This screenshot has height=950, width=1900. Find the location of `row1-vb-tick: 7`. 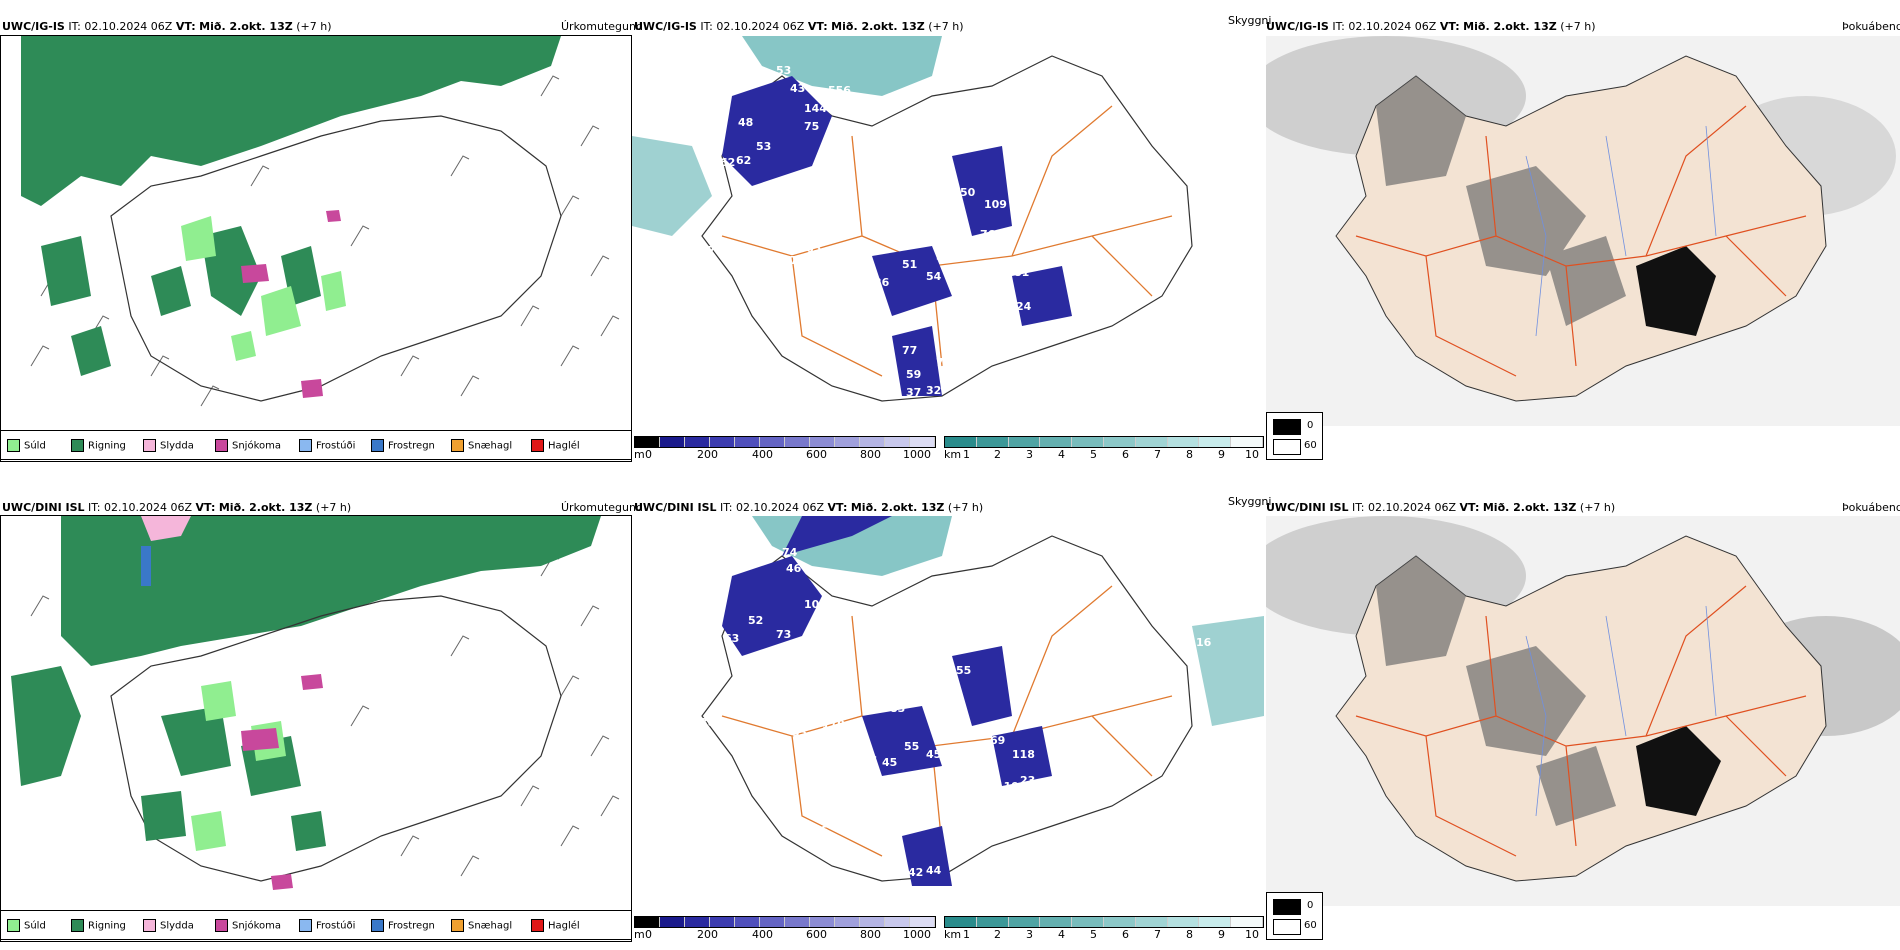

row1-vb-tick: 7 is located at coordinates (1157, 454).